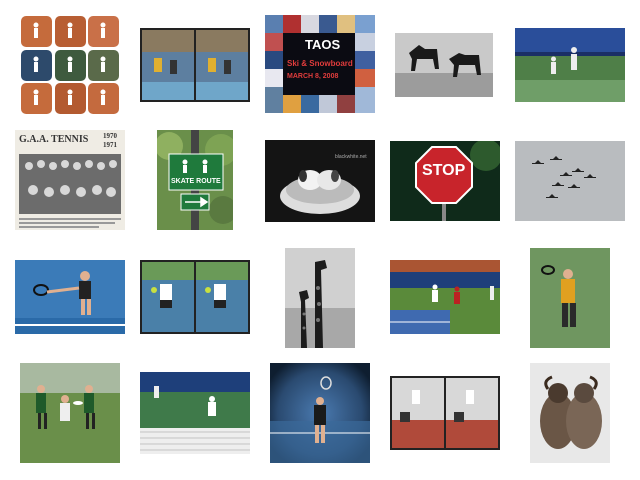 The height and width of the screenshot is (480, 640). I want to click on tennis-doubles-image, so click(445, 297).